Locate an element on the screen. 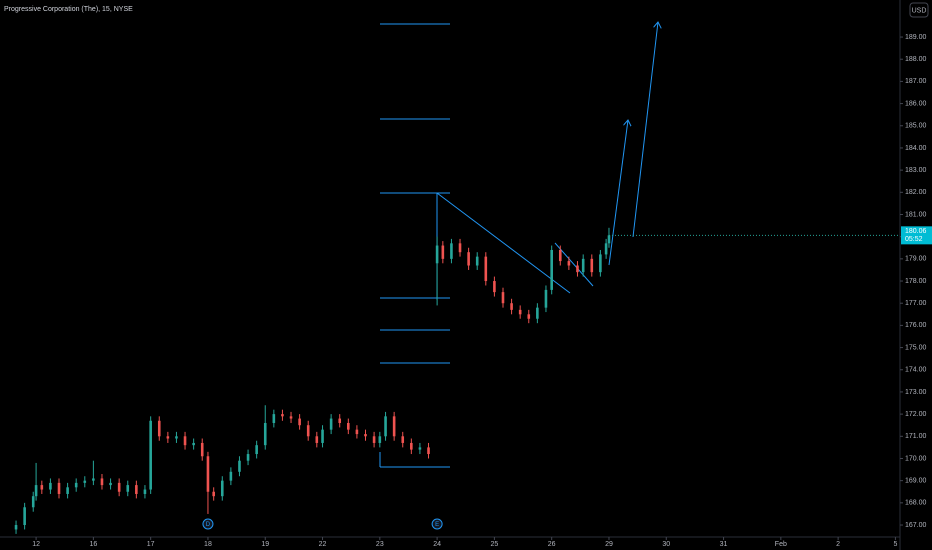 Image resolution: width=932 pixels, height=550 pixels. chart-title: Progressive Corporation (The), 15, NYSE is located at coordinates (68, 9).